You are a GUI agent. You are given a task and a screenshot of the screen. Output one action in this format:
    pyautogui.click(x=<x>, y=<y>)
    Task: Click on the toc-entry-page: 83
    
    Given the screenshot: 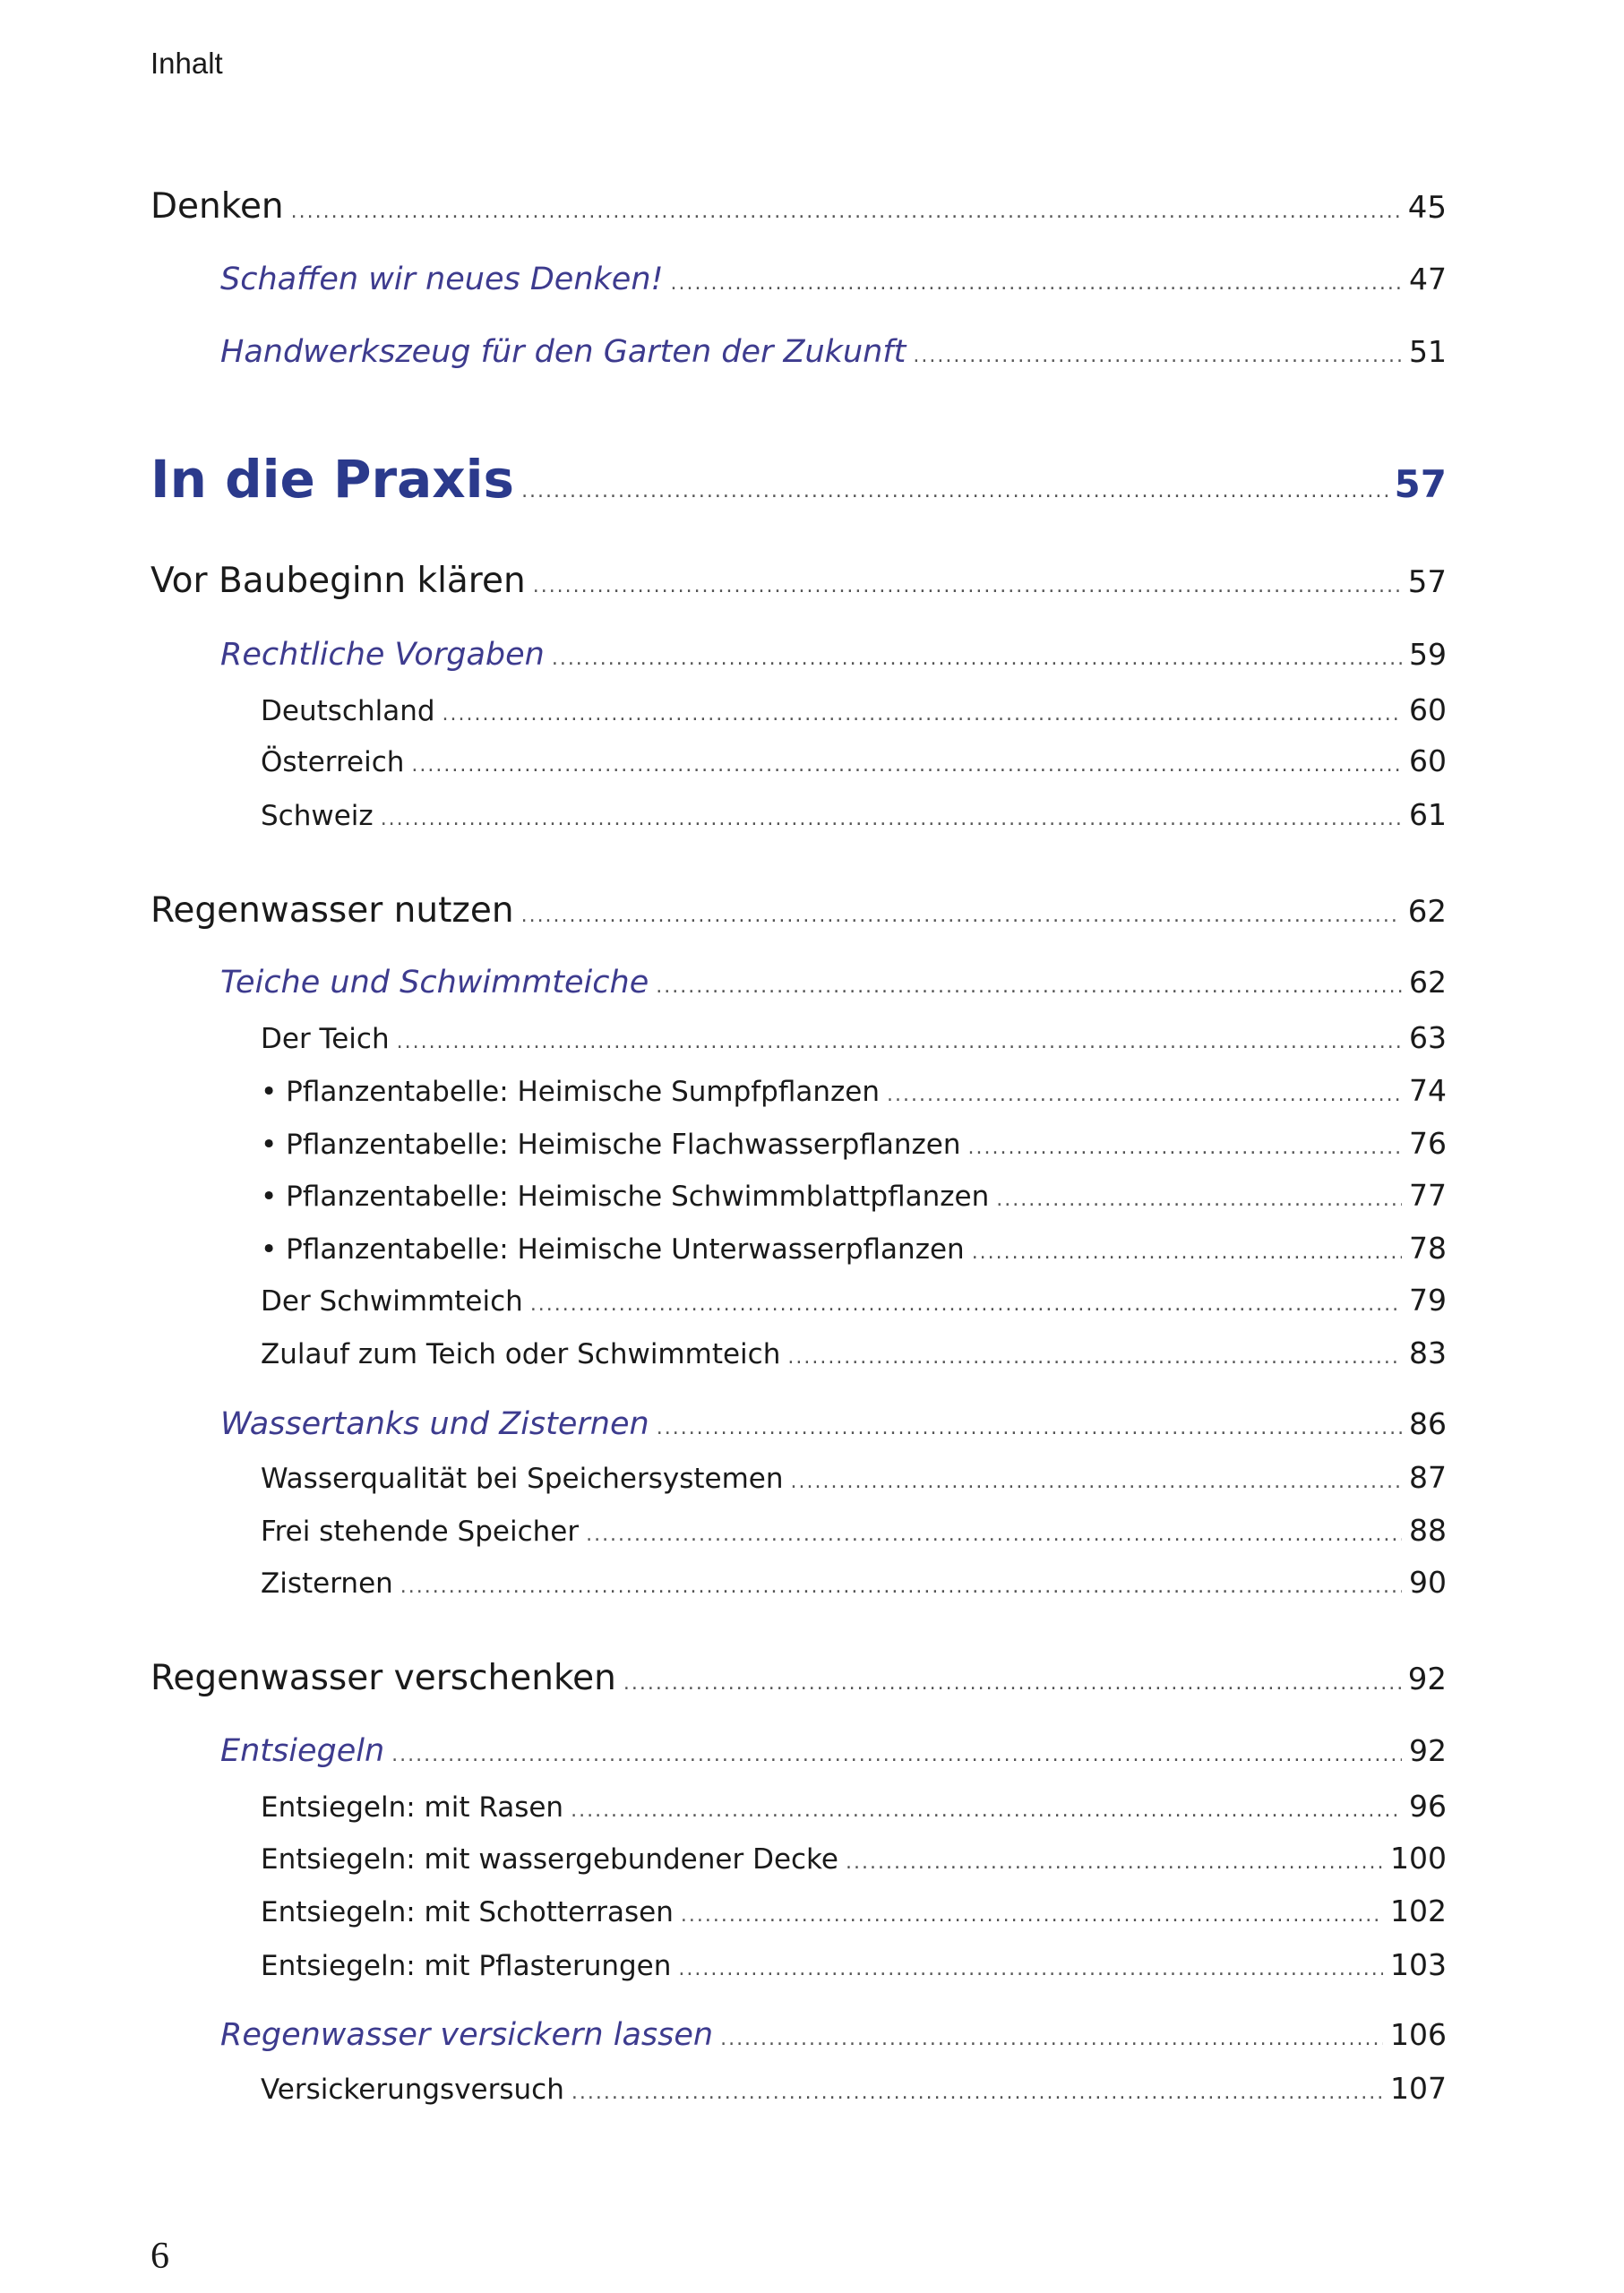 What is the action you would take?
    pyautogui.click(x=1428, y=1353)
    